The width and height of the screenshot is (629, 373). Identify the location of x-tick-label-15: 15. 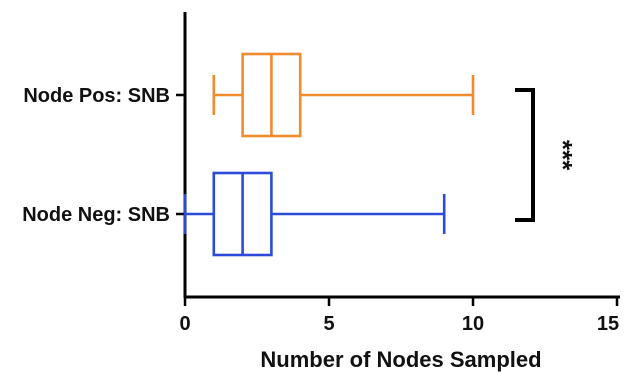
(608, 324).